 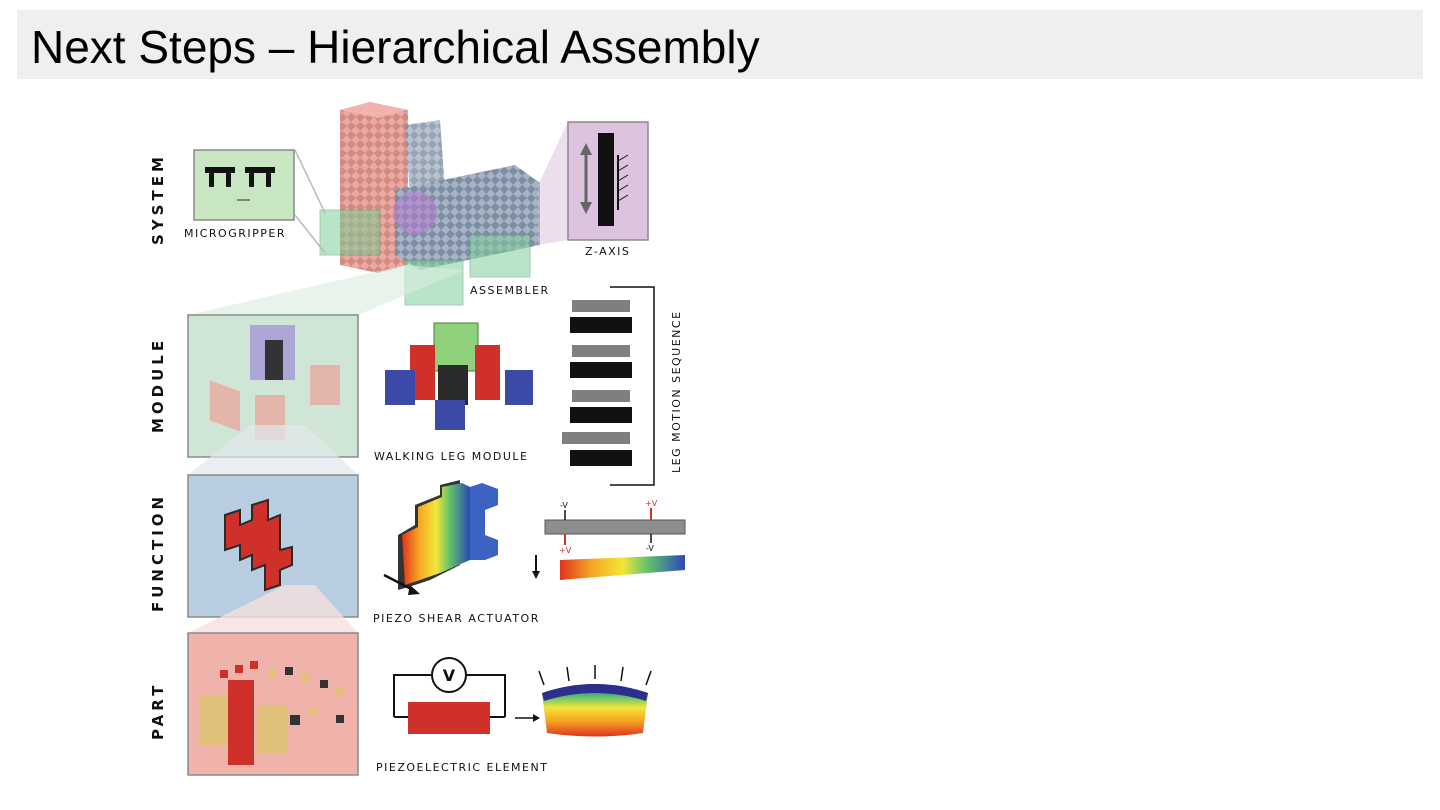 What do you see at coordinates (448, 535) in the screenshot?
I see `piezo-shear-actuator-image` at bounding box center [448, 535].